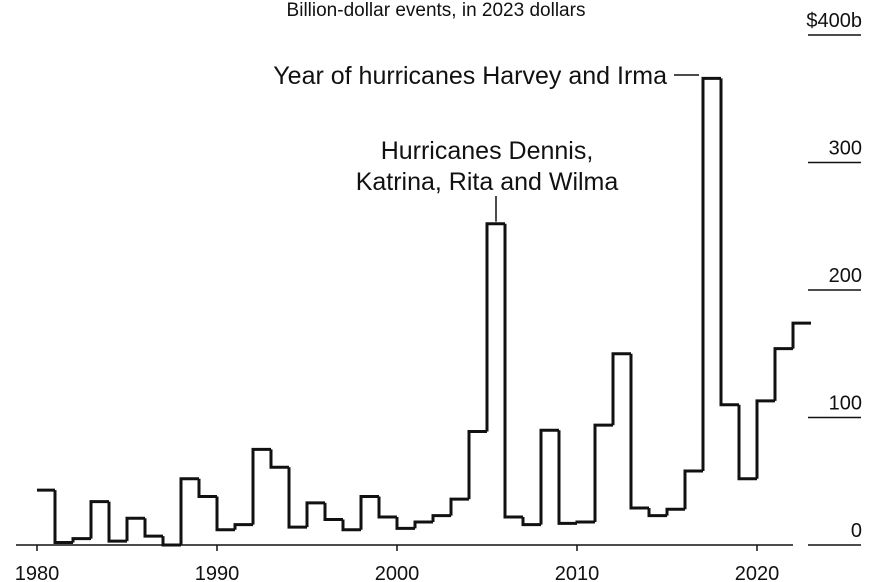 Image resolution: width=885 pixels, height=582 pixels. Describe the element at coordinates (470, 76) in the screenshot. I see `annotation-2017-line-1: Year of hurricanes Harvey and Irma` at that location.